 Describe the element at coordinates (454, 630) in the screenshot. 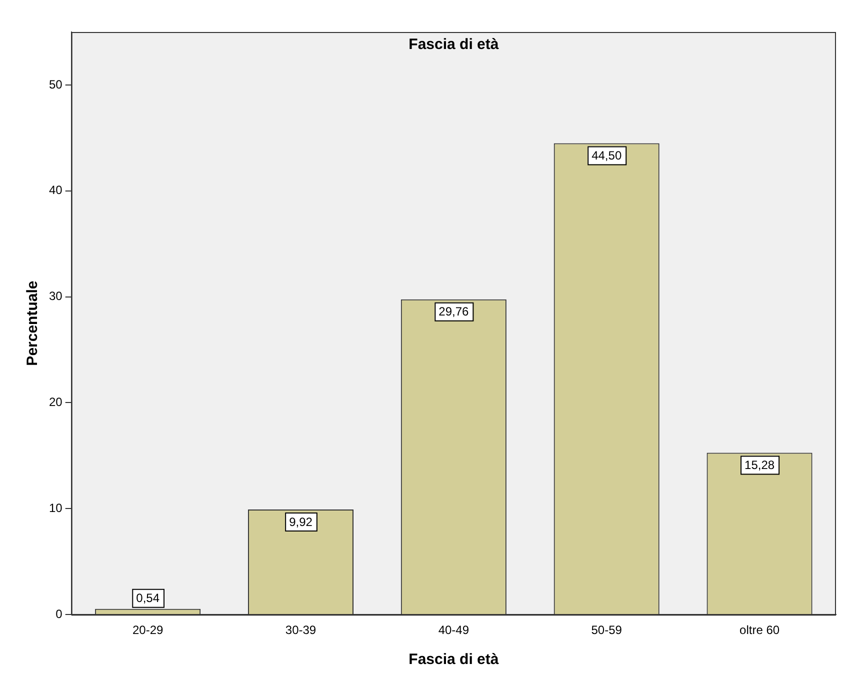

I see `x-tick-label: 40-49` at that location.